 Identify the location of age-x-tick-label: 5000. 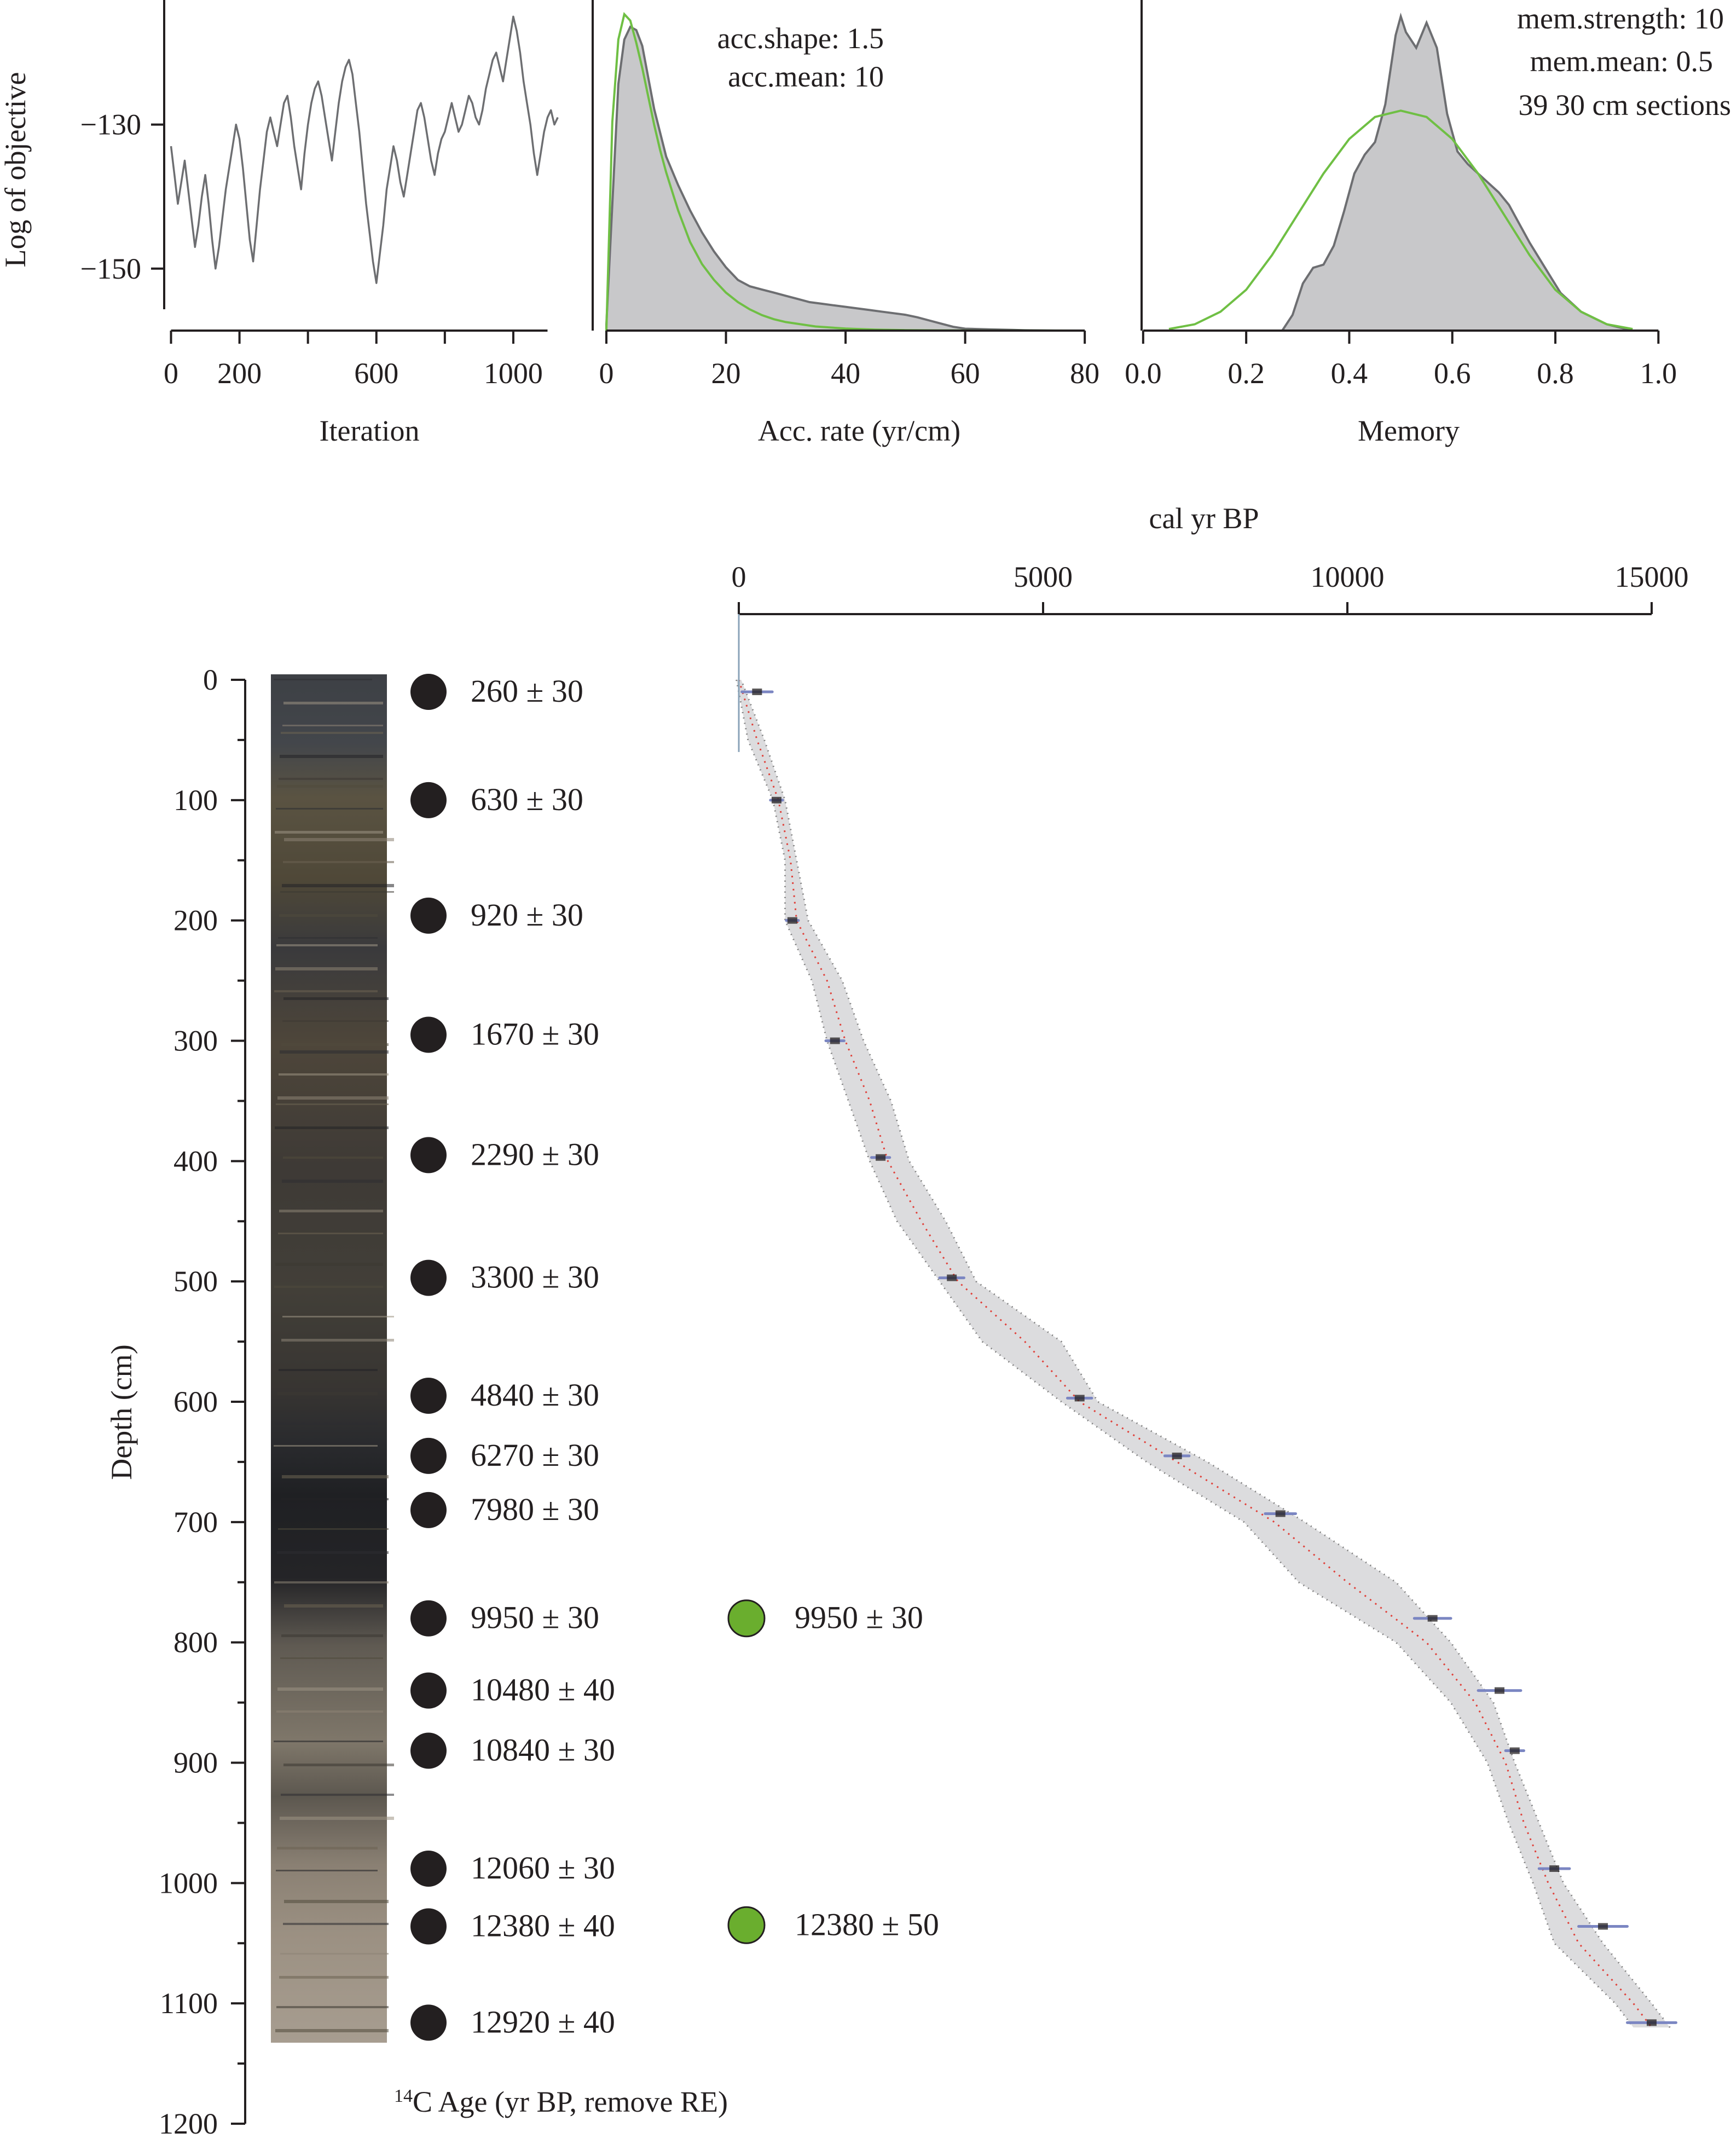
(1043, 576).